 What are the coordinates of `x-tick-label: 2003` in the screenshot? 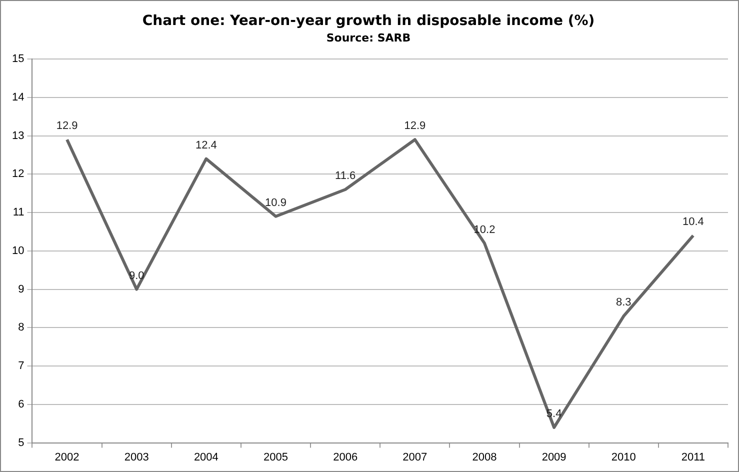 It's located at (136, 457).